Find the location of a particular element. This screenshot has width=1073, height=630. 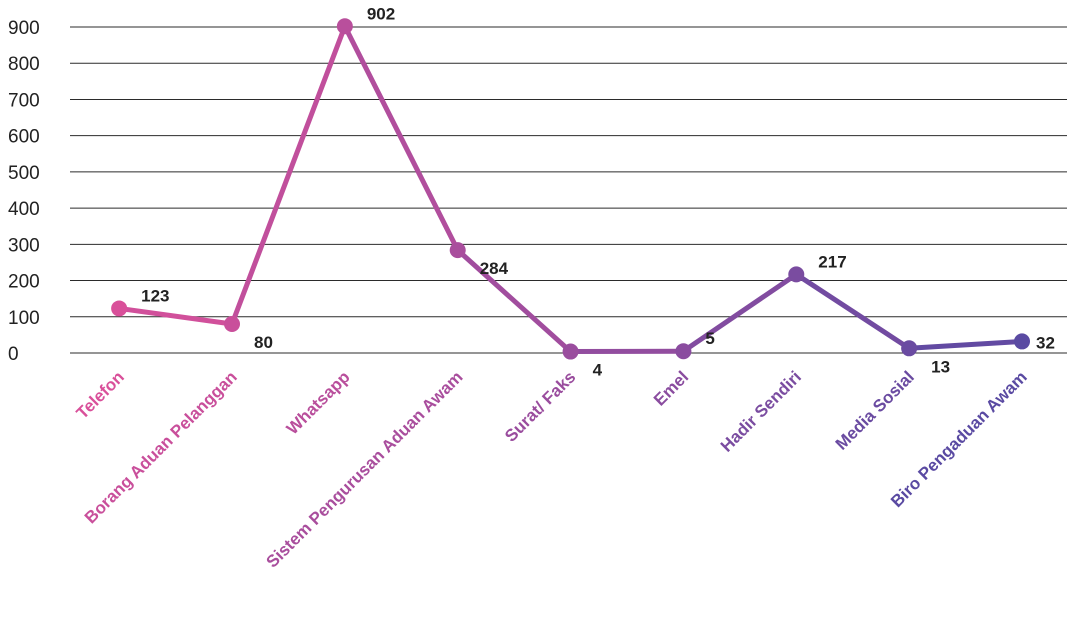

y-tick-label: 600 is located at coordinates (24, 137).